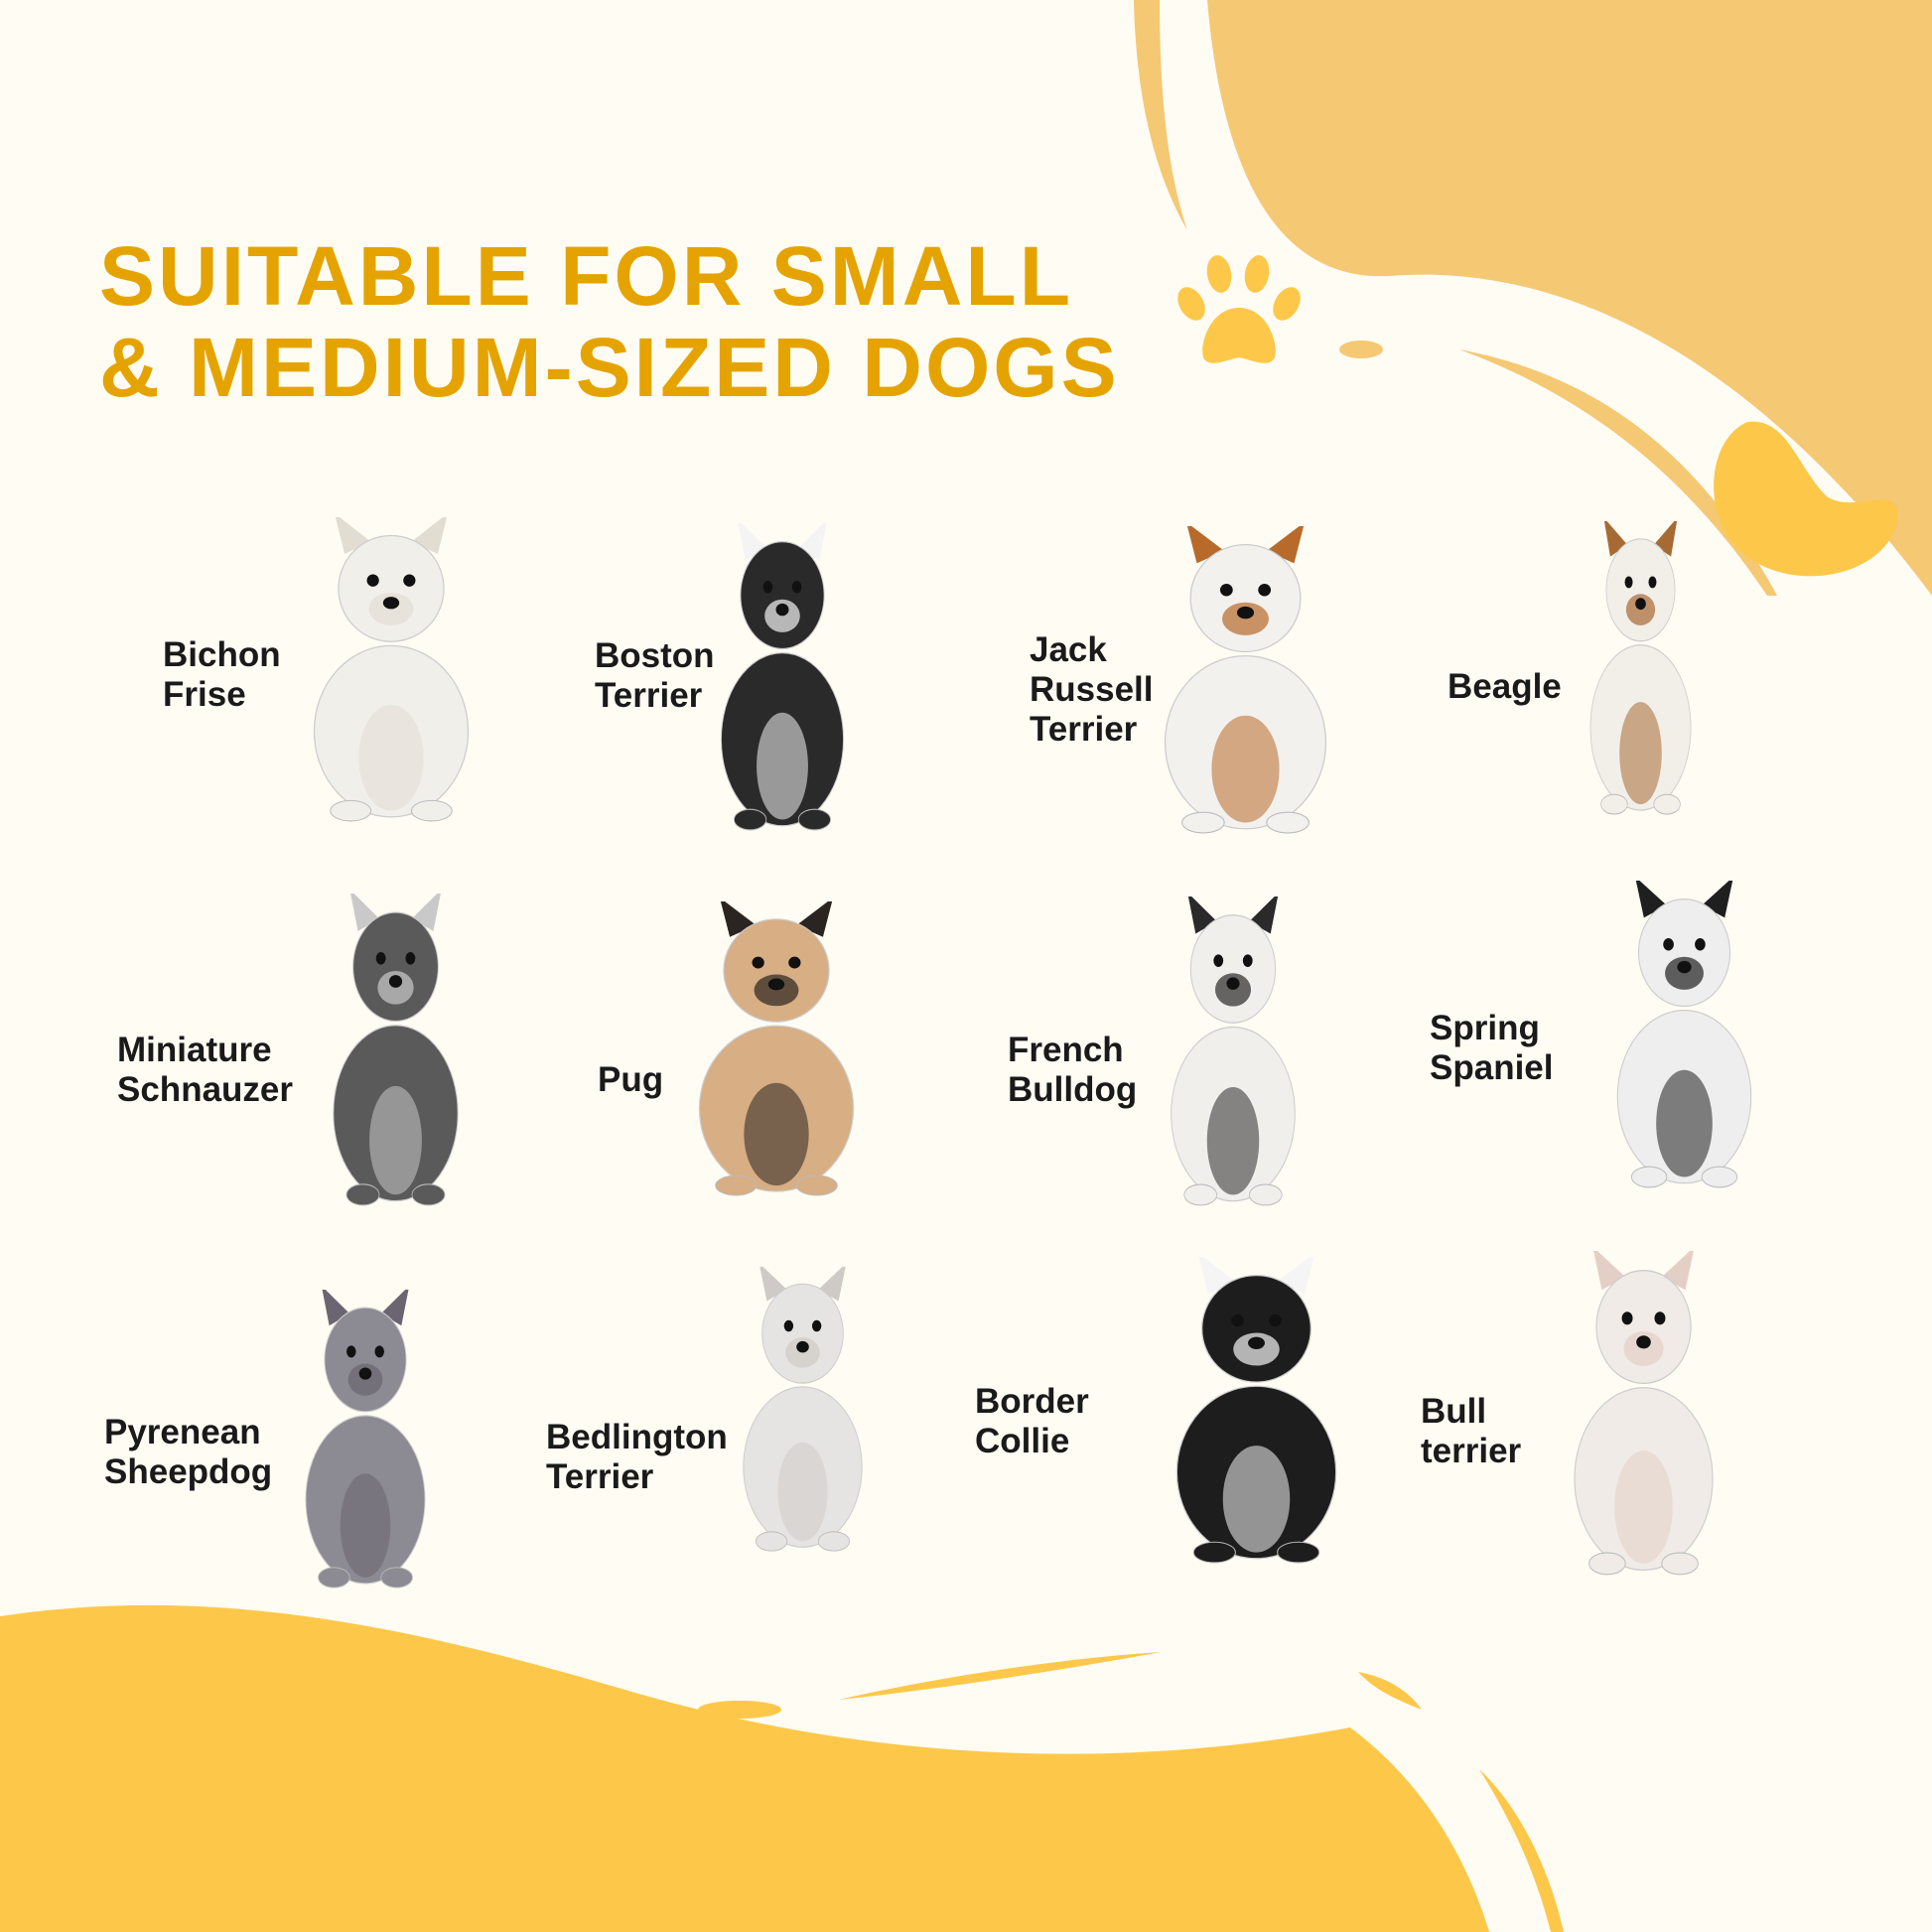 The width and height of the screenshot is (1932, 1932). Describe the element at coordinates (1806, 499) in the screenshot. I see `bean-shape` at that location.